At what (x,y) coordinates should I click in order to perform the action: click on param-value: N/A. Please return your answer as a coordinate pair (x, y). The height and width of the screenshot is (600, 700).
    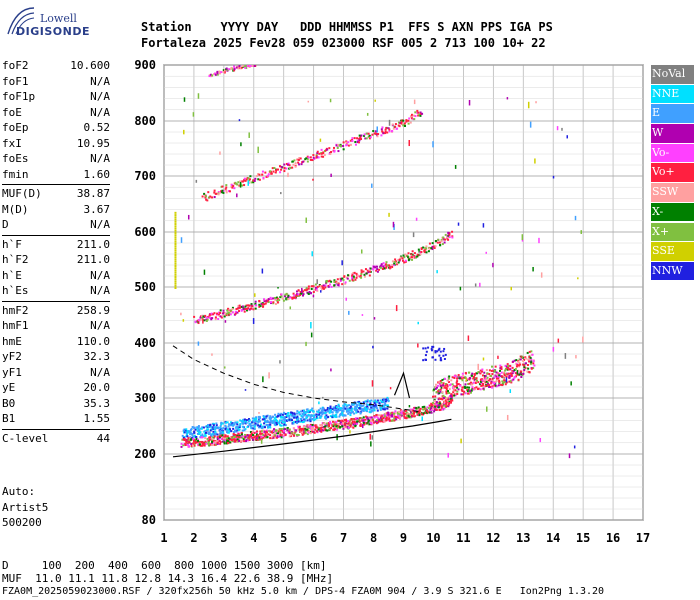
    Looking at the image, I should click on (100, 290).